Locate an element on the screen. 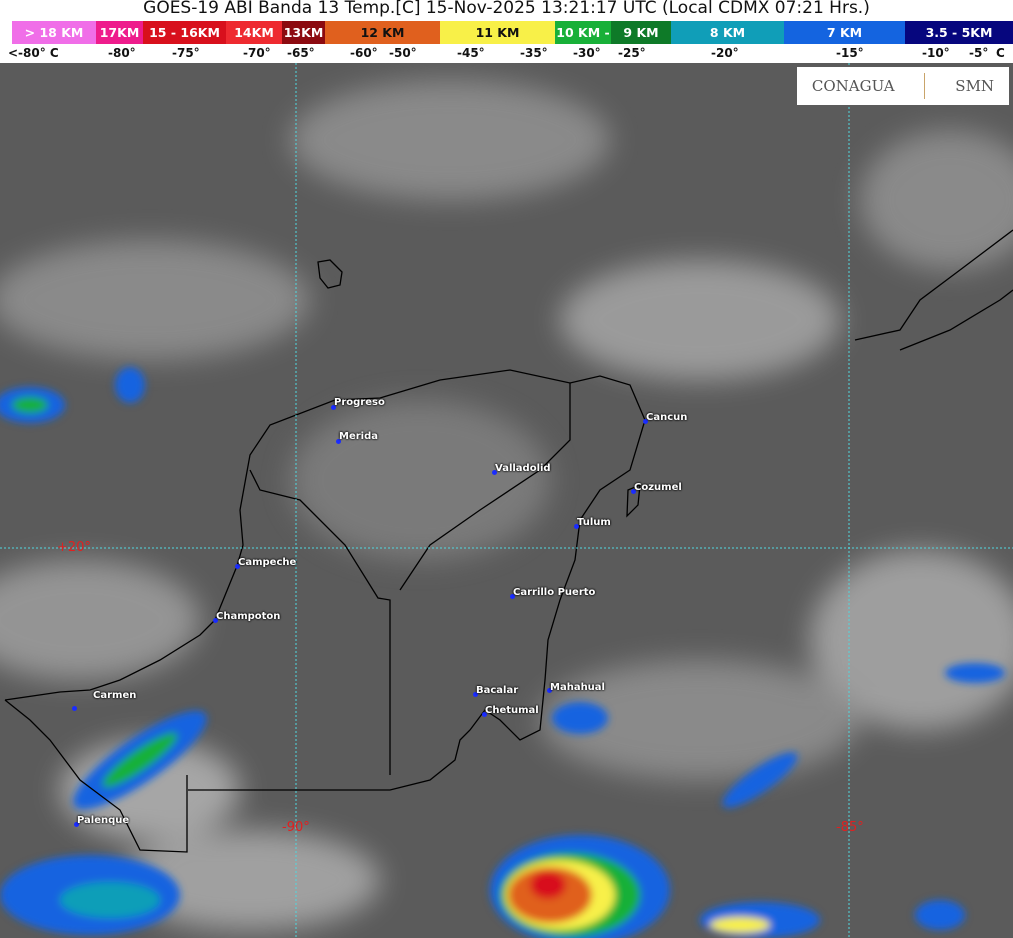 This screenshot has width=1013, height=938. scale-tick: -75° is located at coordinates (186, 53).